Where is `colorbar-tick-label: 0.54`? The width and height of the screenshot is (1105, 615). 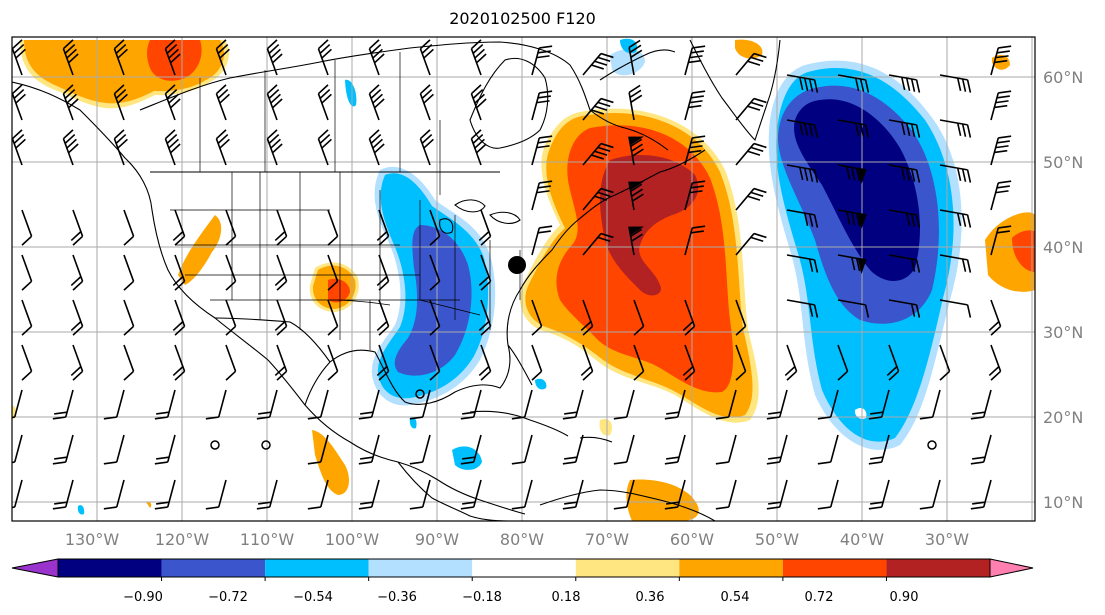 colorbar-tick-label: 0.54 is located at coordinates (735, 597).